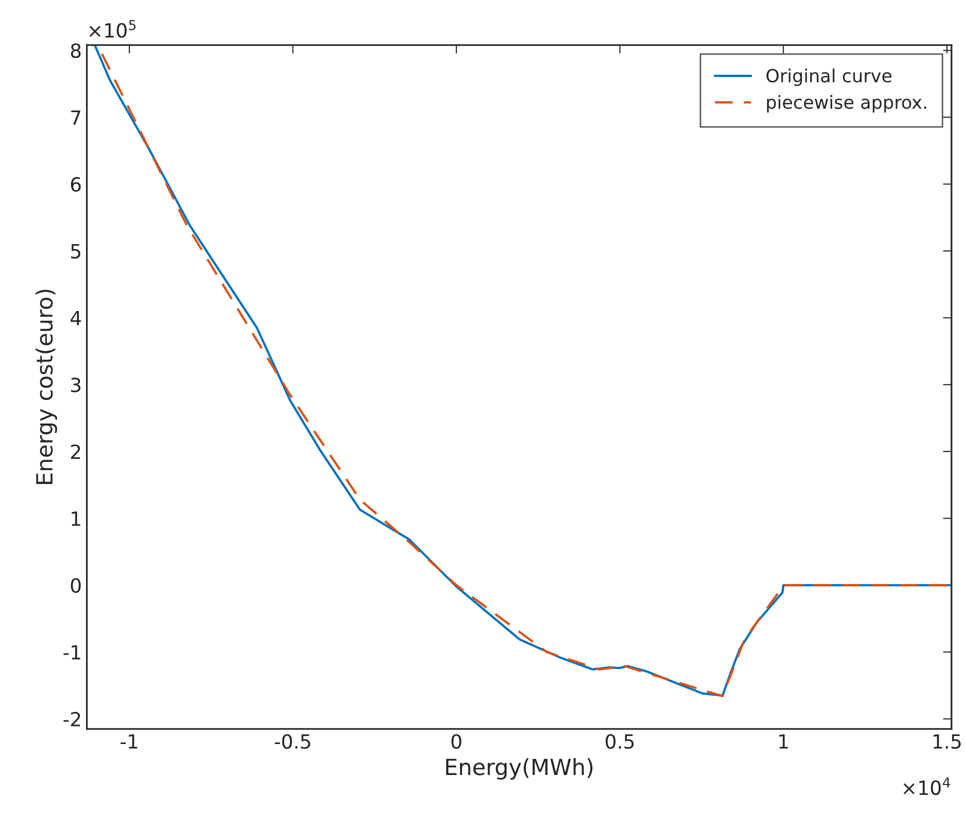 This screenshot has width=965, height=819. I want to click on text: ×10$^{4}$, so click(927, 786).